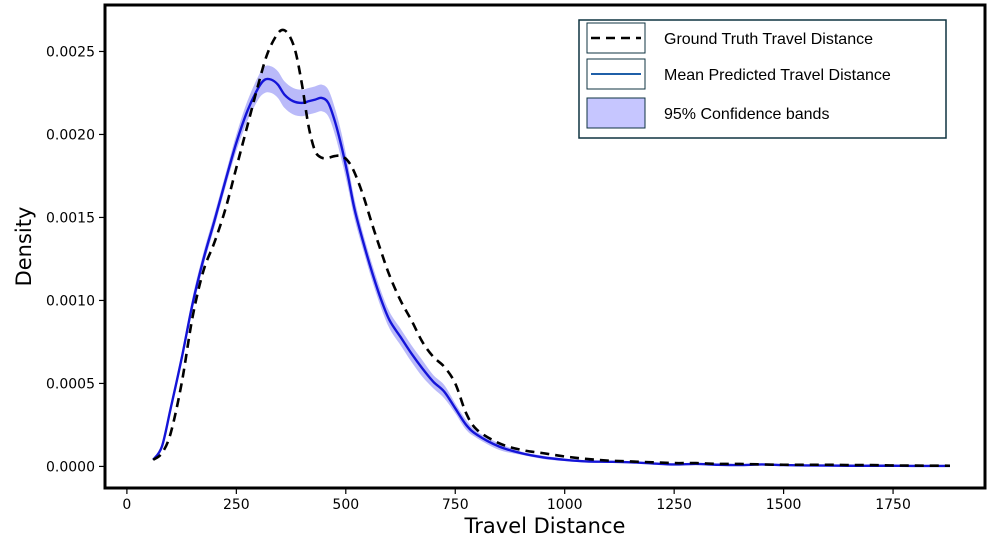 Image resolution: width=997 pixels, height=556 pixels. Describe the element at coordinates (616, 113) in the screenshot. I see `legend-band-swatch-icon` at that location.